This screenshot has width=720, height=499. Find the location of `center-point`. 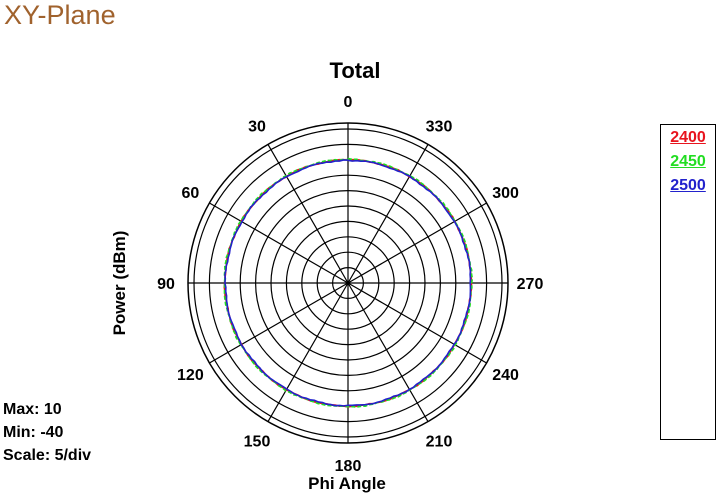

center-point is located at coordinates (348, 283).